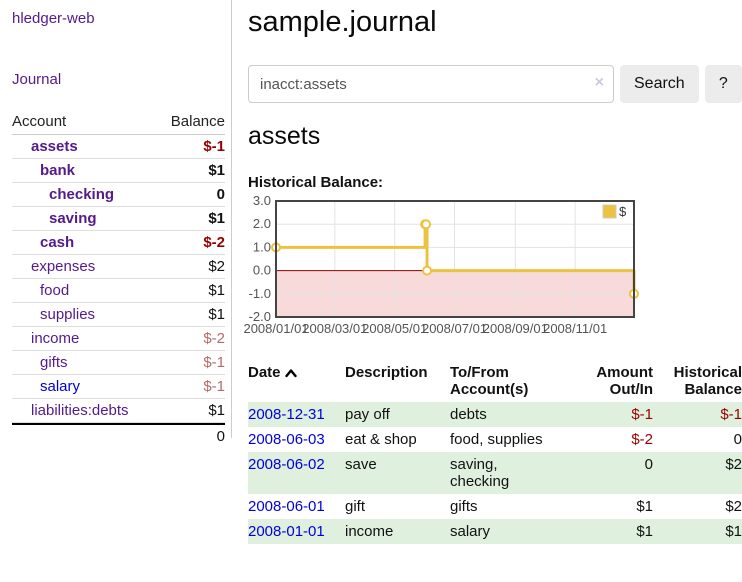 Image resolution: width=742 pixels, height=582 pixels. I want to click on account-link: assets, so click(54, 146).